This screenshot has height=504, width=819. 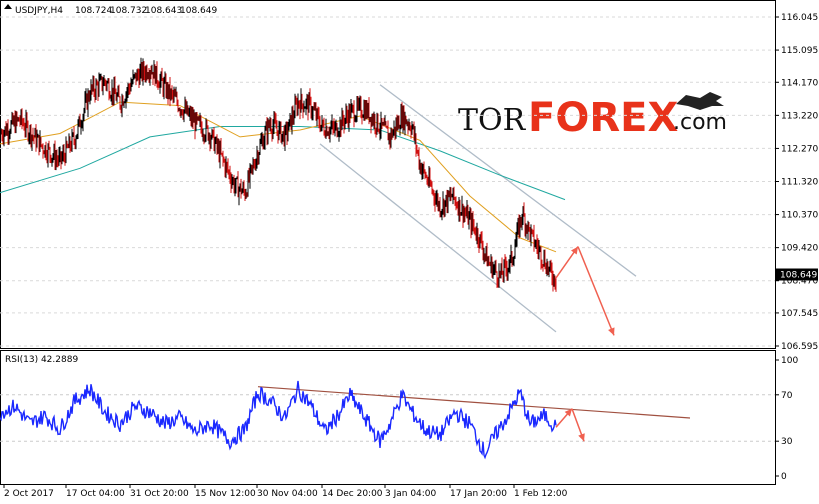 I want to click on time-tick-label: 15 Nov 12:00, so click(x=225, y=494).